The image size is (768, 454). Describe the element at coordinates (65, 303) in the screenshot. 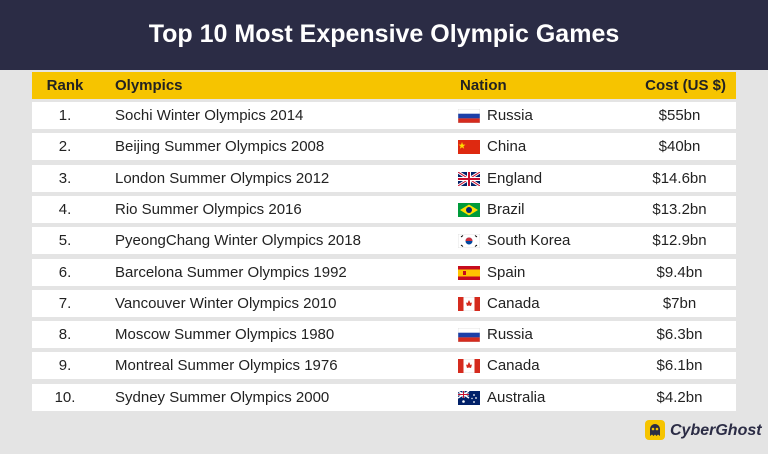

I see `rank-cell: 7.` at that location.